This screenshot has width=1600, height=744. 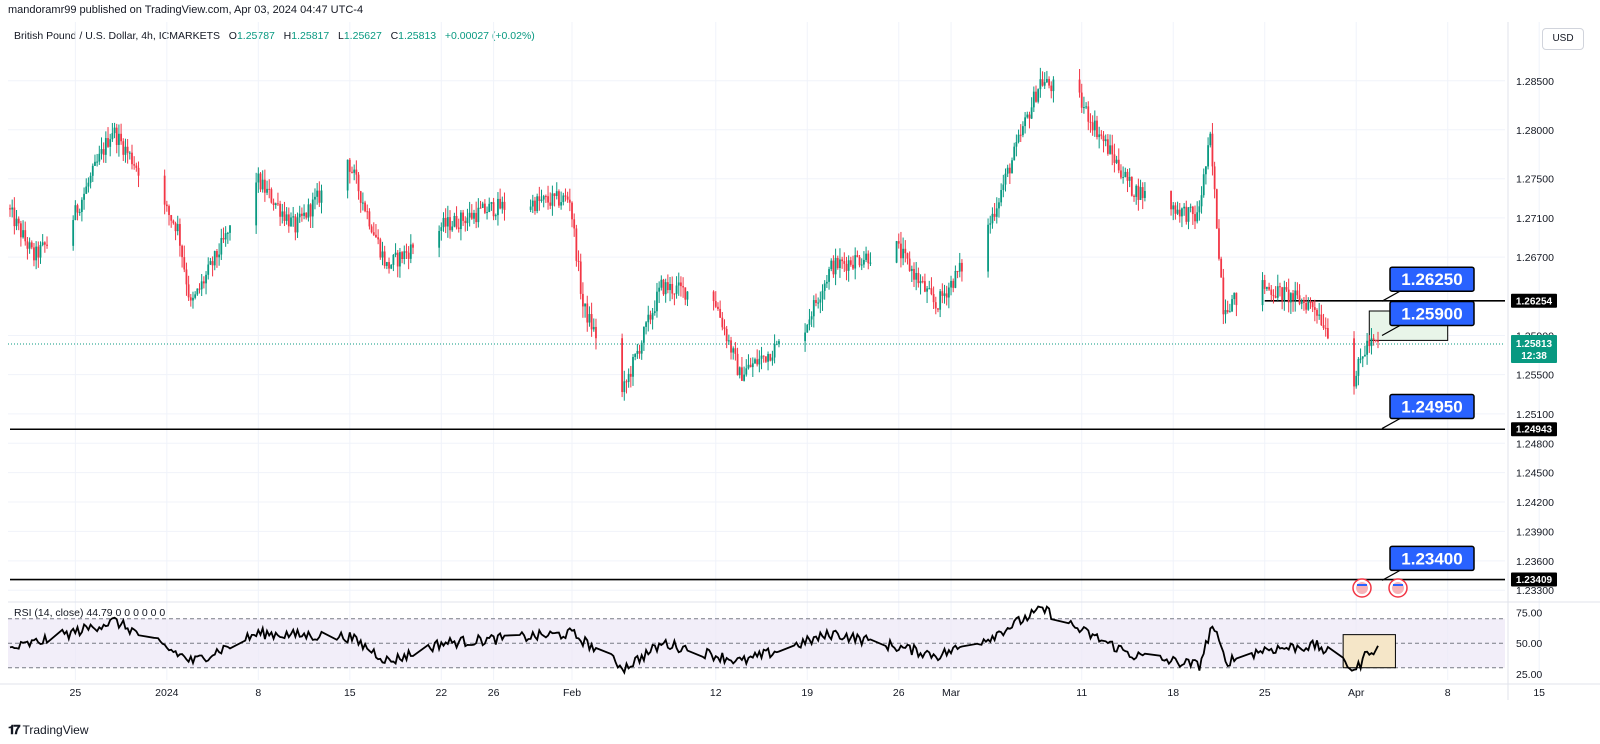 What do you see at coordinates (1431, 313) in the screenshot?
I see `callout-label: 1.25900` at bounding box center [1431, 313].